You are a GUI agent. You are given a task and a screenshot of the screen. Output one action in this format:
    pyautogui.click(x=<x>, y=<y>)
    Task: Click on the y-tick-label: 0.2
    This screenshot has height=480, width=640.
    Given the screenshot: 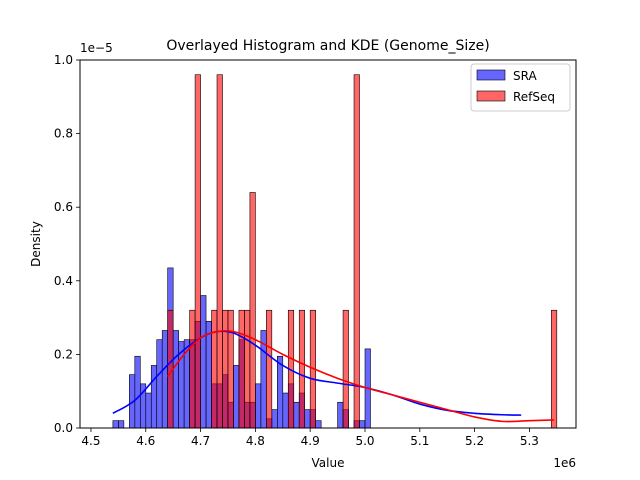 What is the action you would take?
    pyautogui.click(x=63, y=354)
    